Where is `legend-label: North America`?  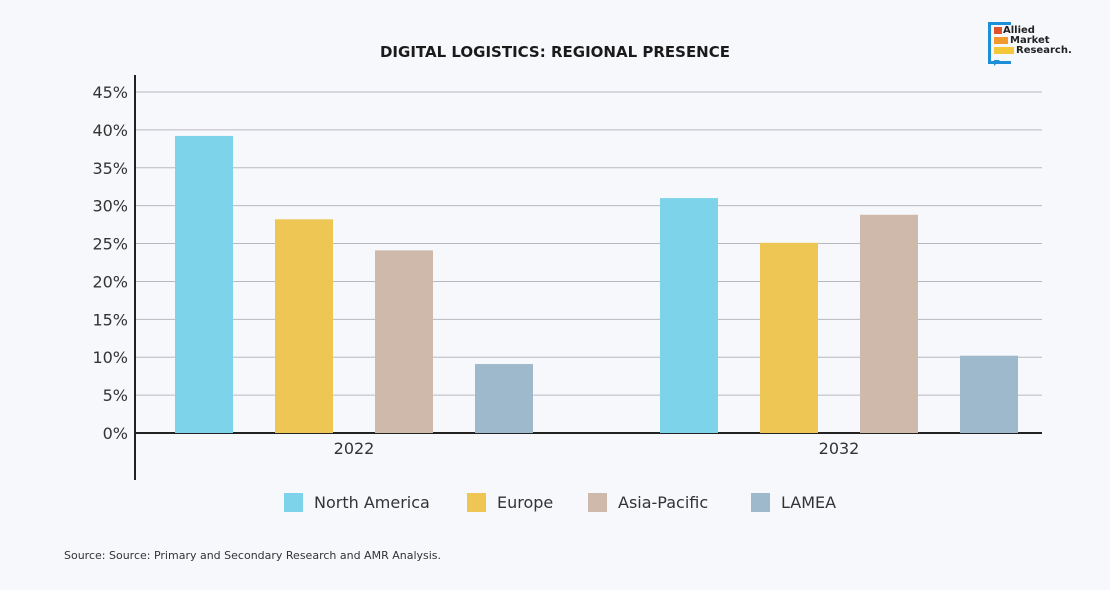
legend-label: North America is located at coordinates (372, 502).